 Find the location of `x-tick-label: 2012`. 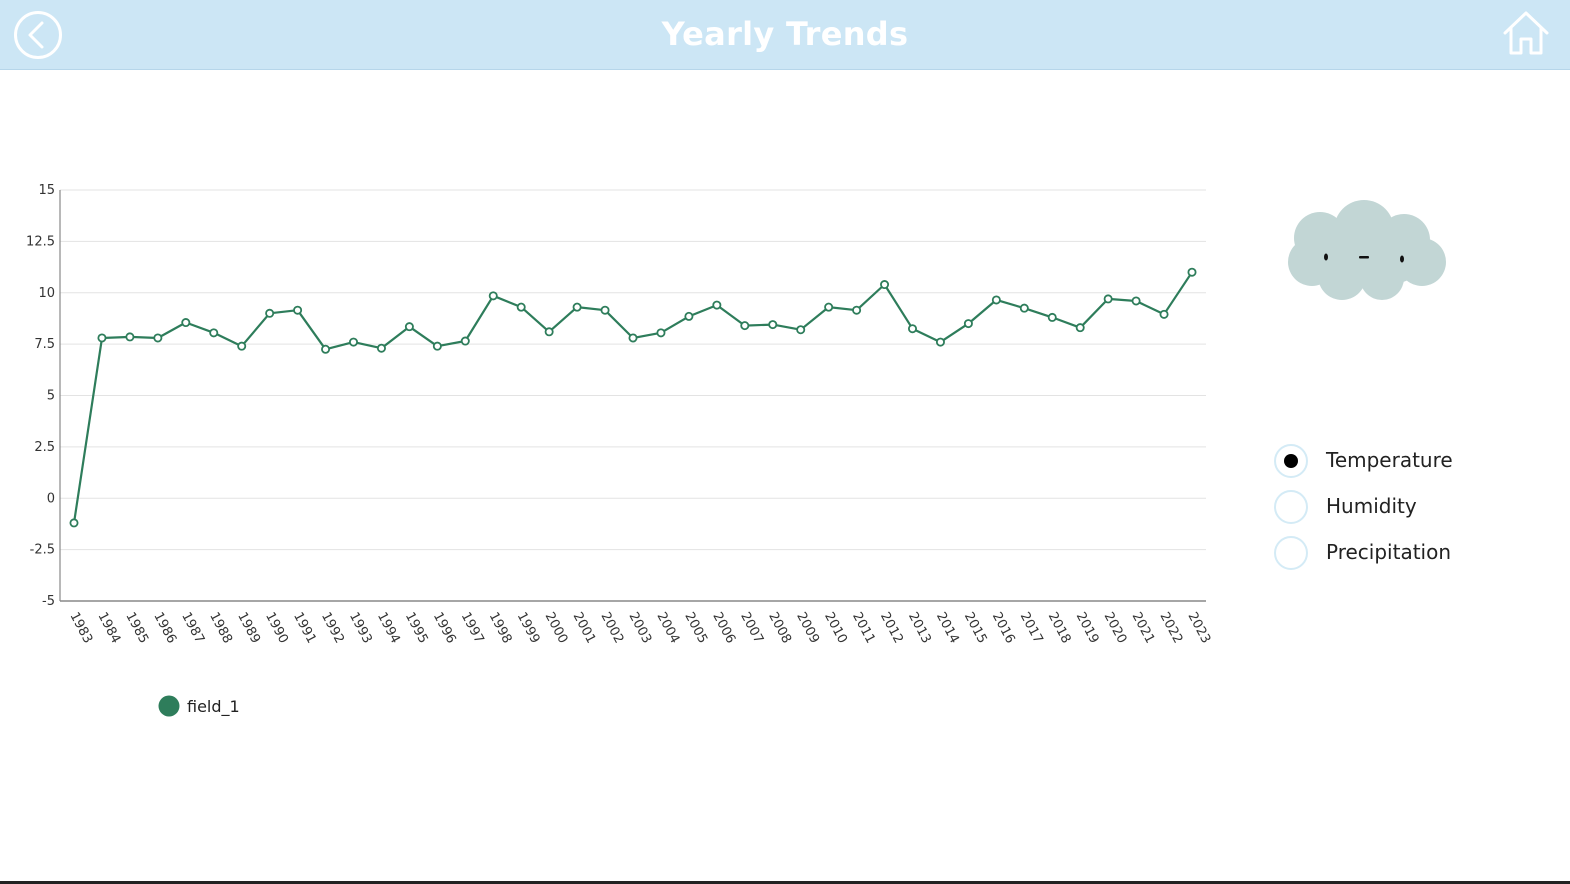

x-tick-label: 2012 is located at coordinates (891, 628).